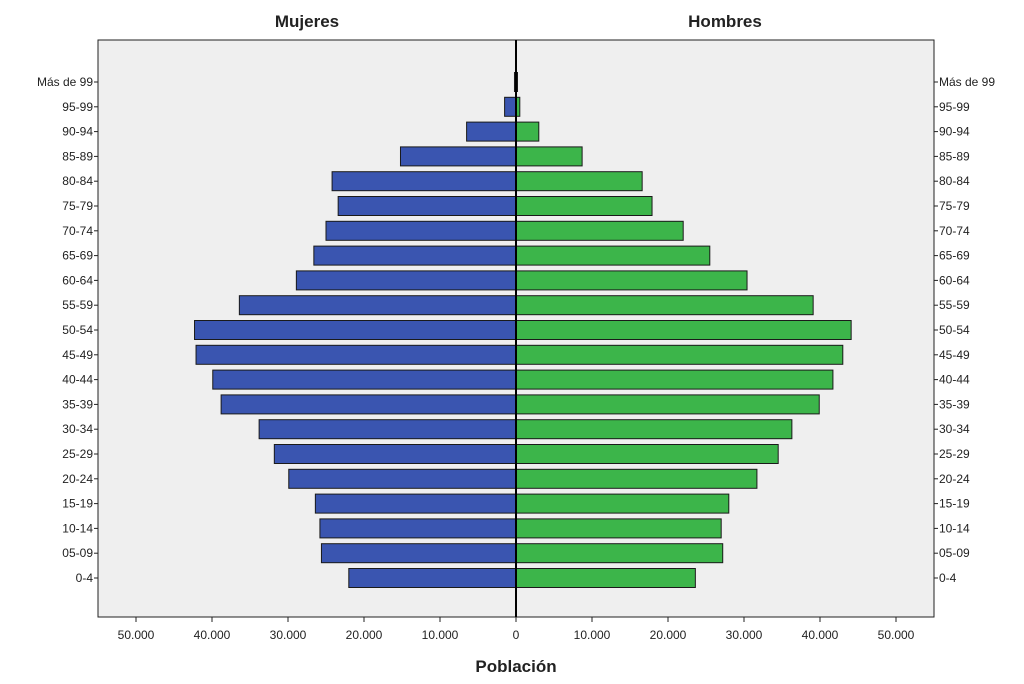 Image resolution: width=1024 pixels, height=684 pixels. I want to click on left-category-label: 0-4, so click(85, 578).